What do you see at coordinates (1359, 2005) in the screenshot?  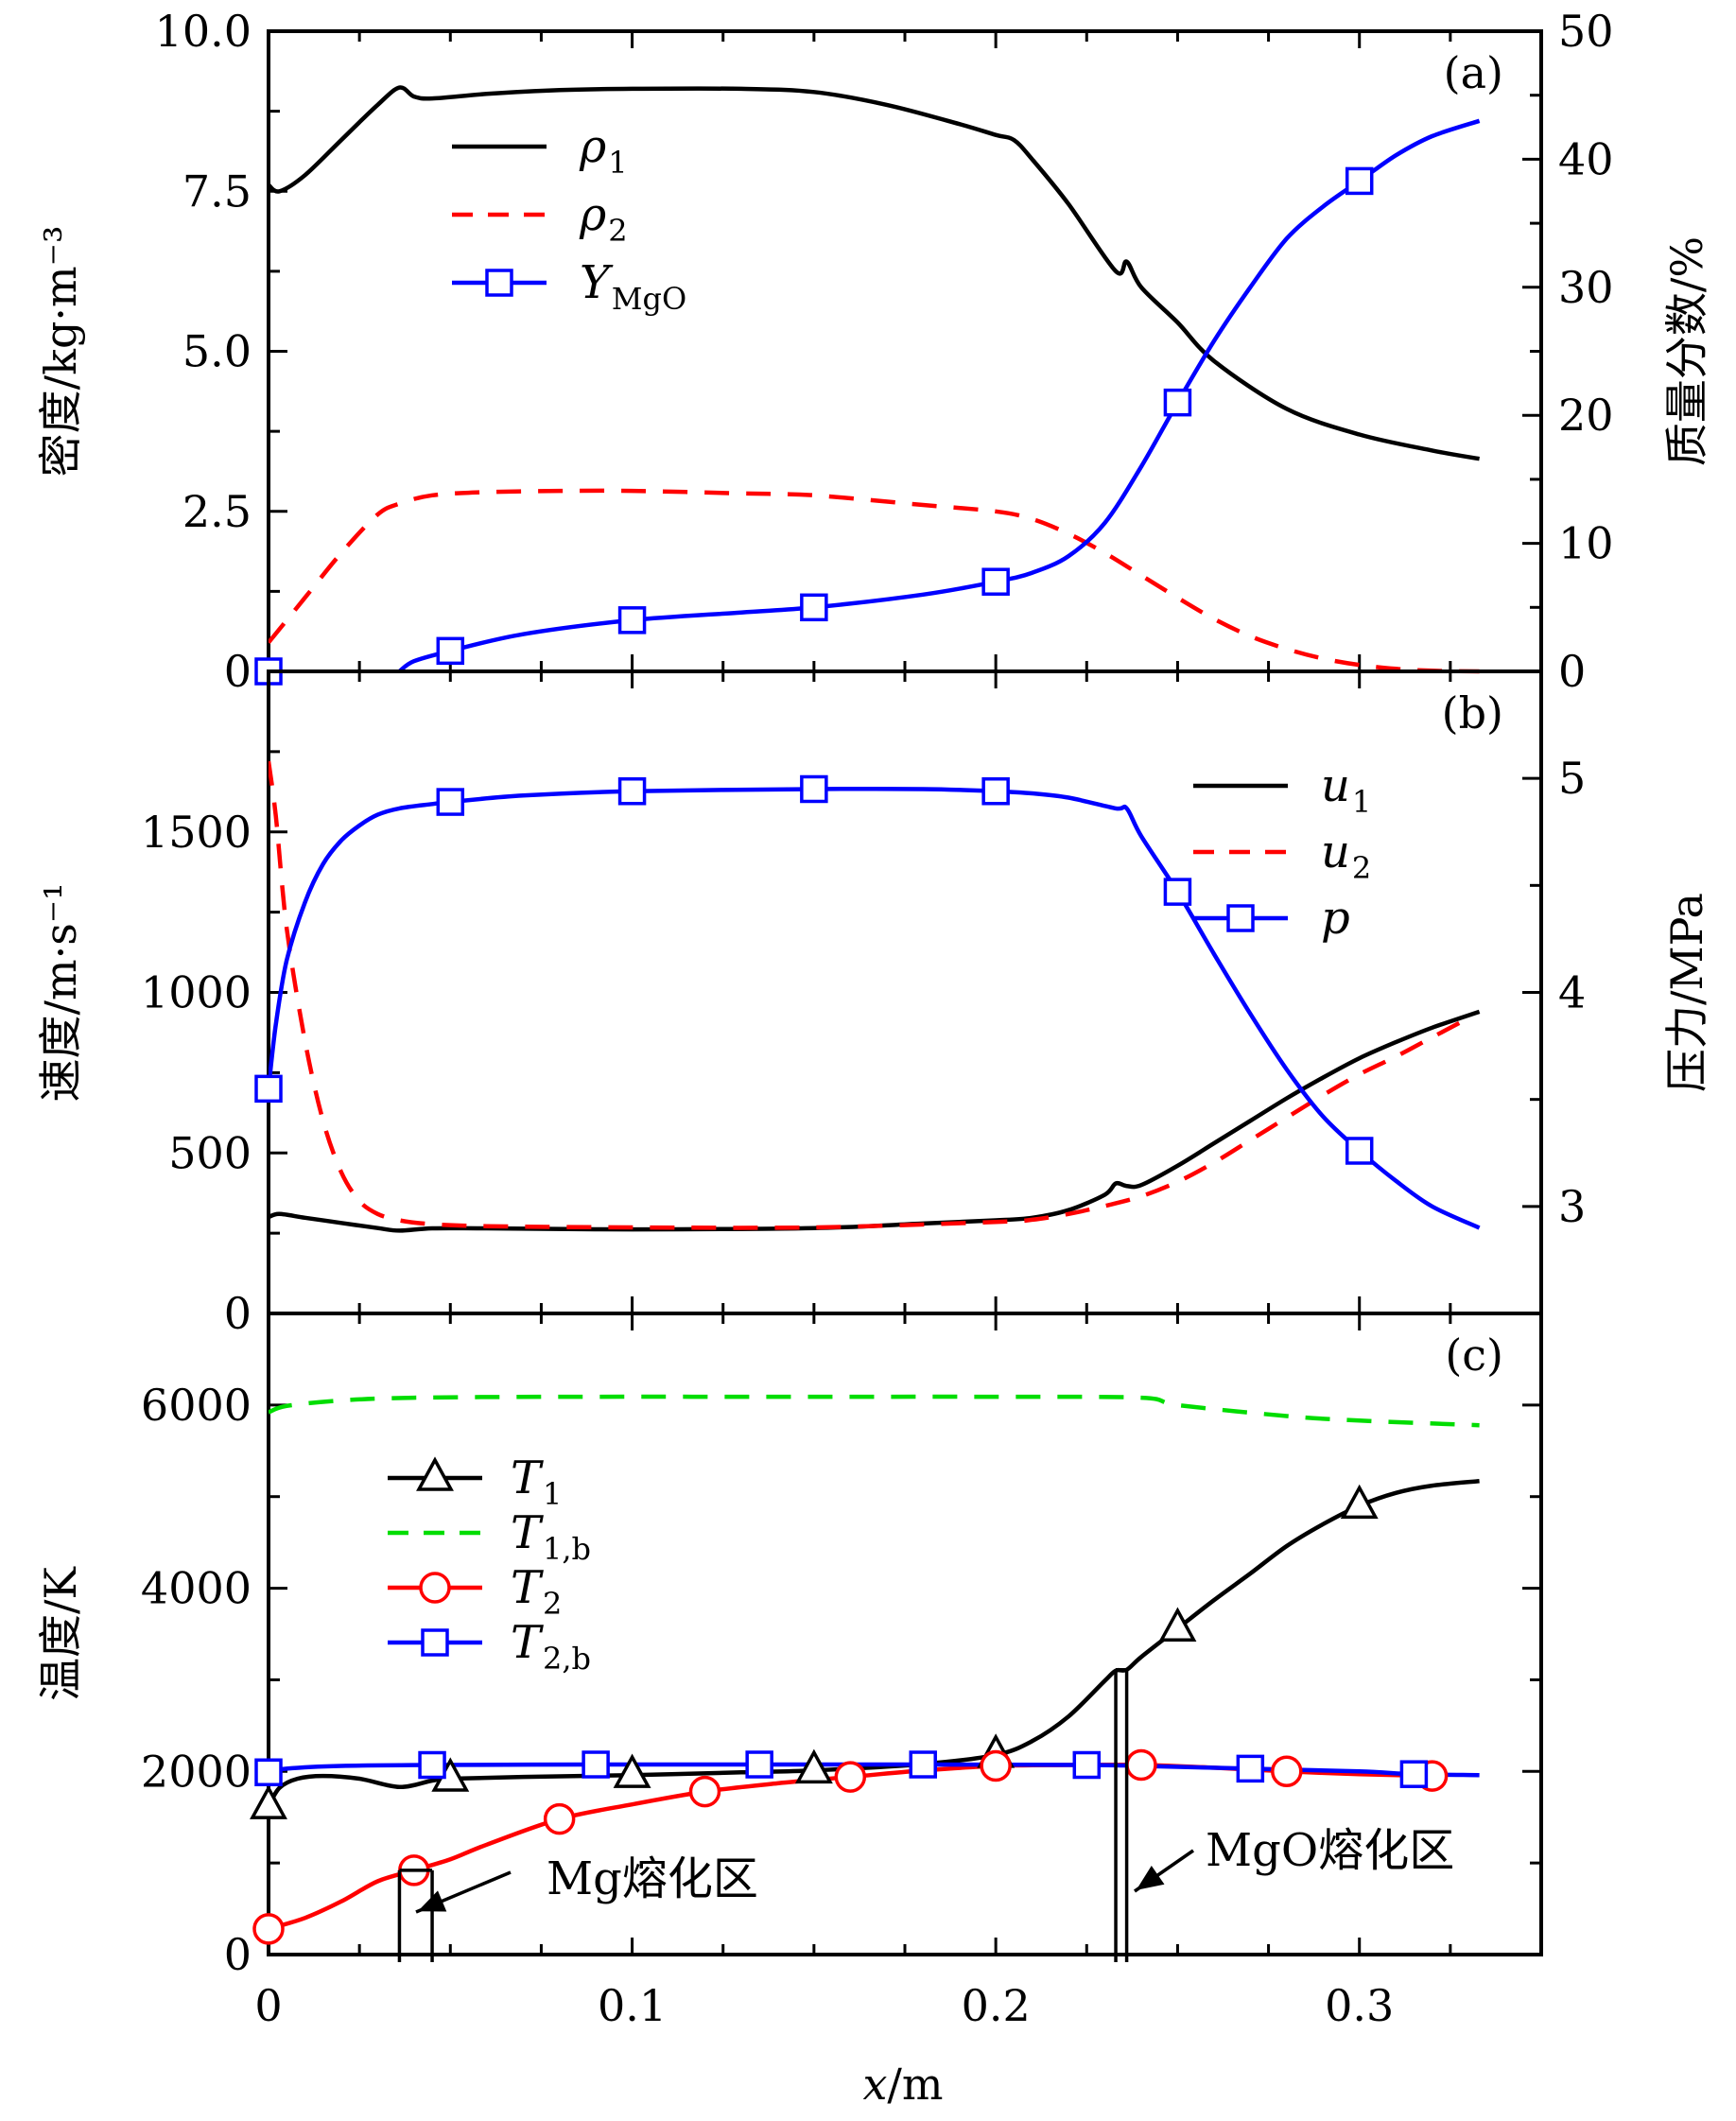 I see `x-tick-label: 0.3` at bounding box center [1359, 2005].